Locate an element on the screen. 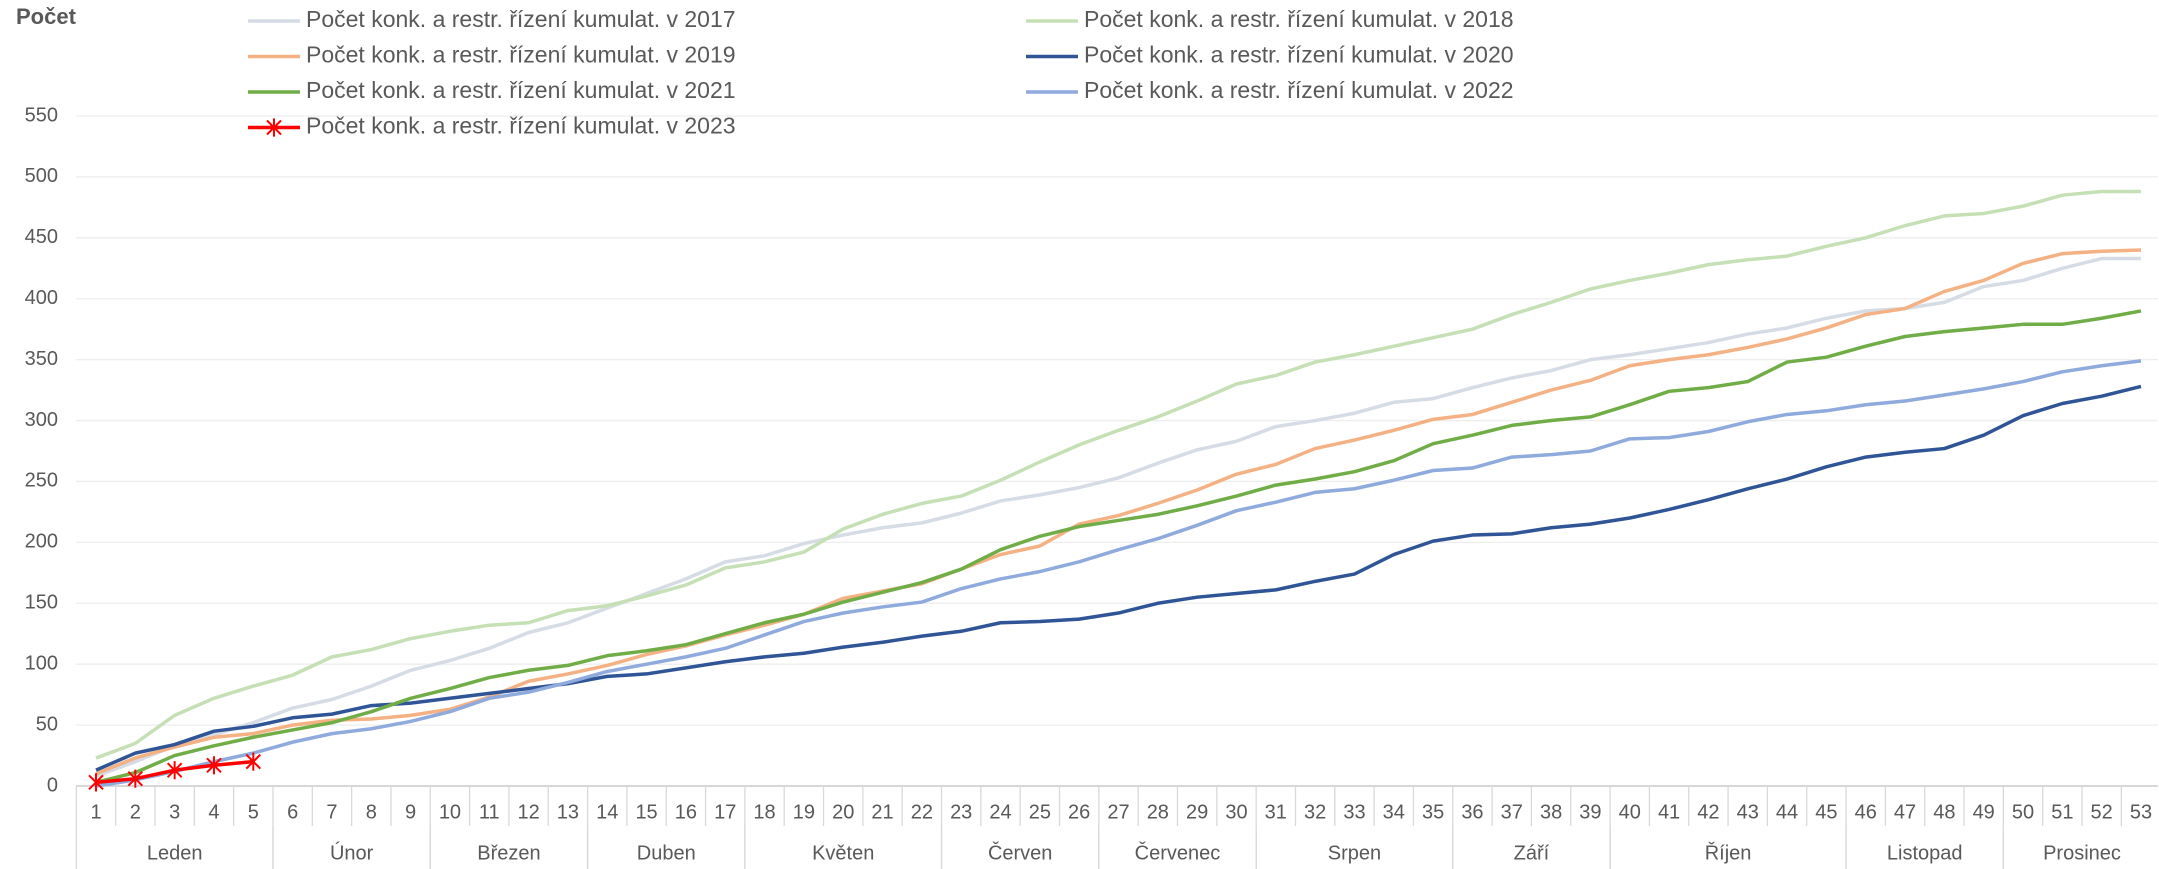  x-tick-label: 37 is located at coordinates (1512, 812).